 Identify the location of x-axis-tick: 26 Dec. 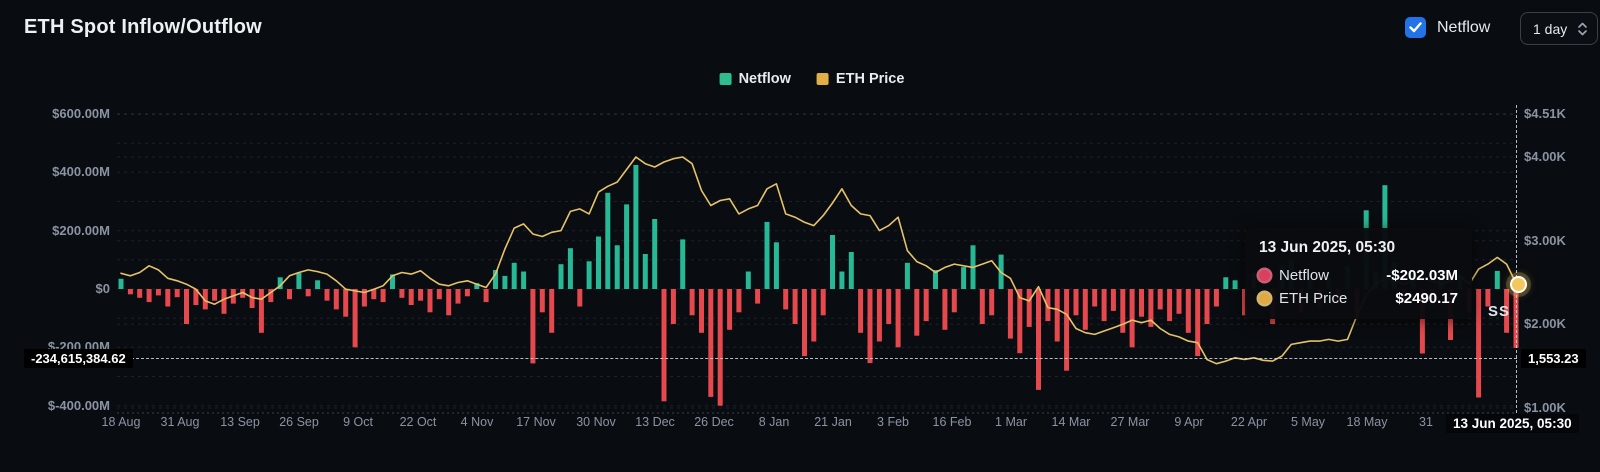
(714, 422).